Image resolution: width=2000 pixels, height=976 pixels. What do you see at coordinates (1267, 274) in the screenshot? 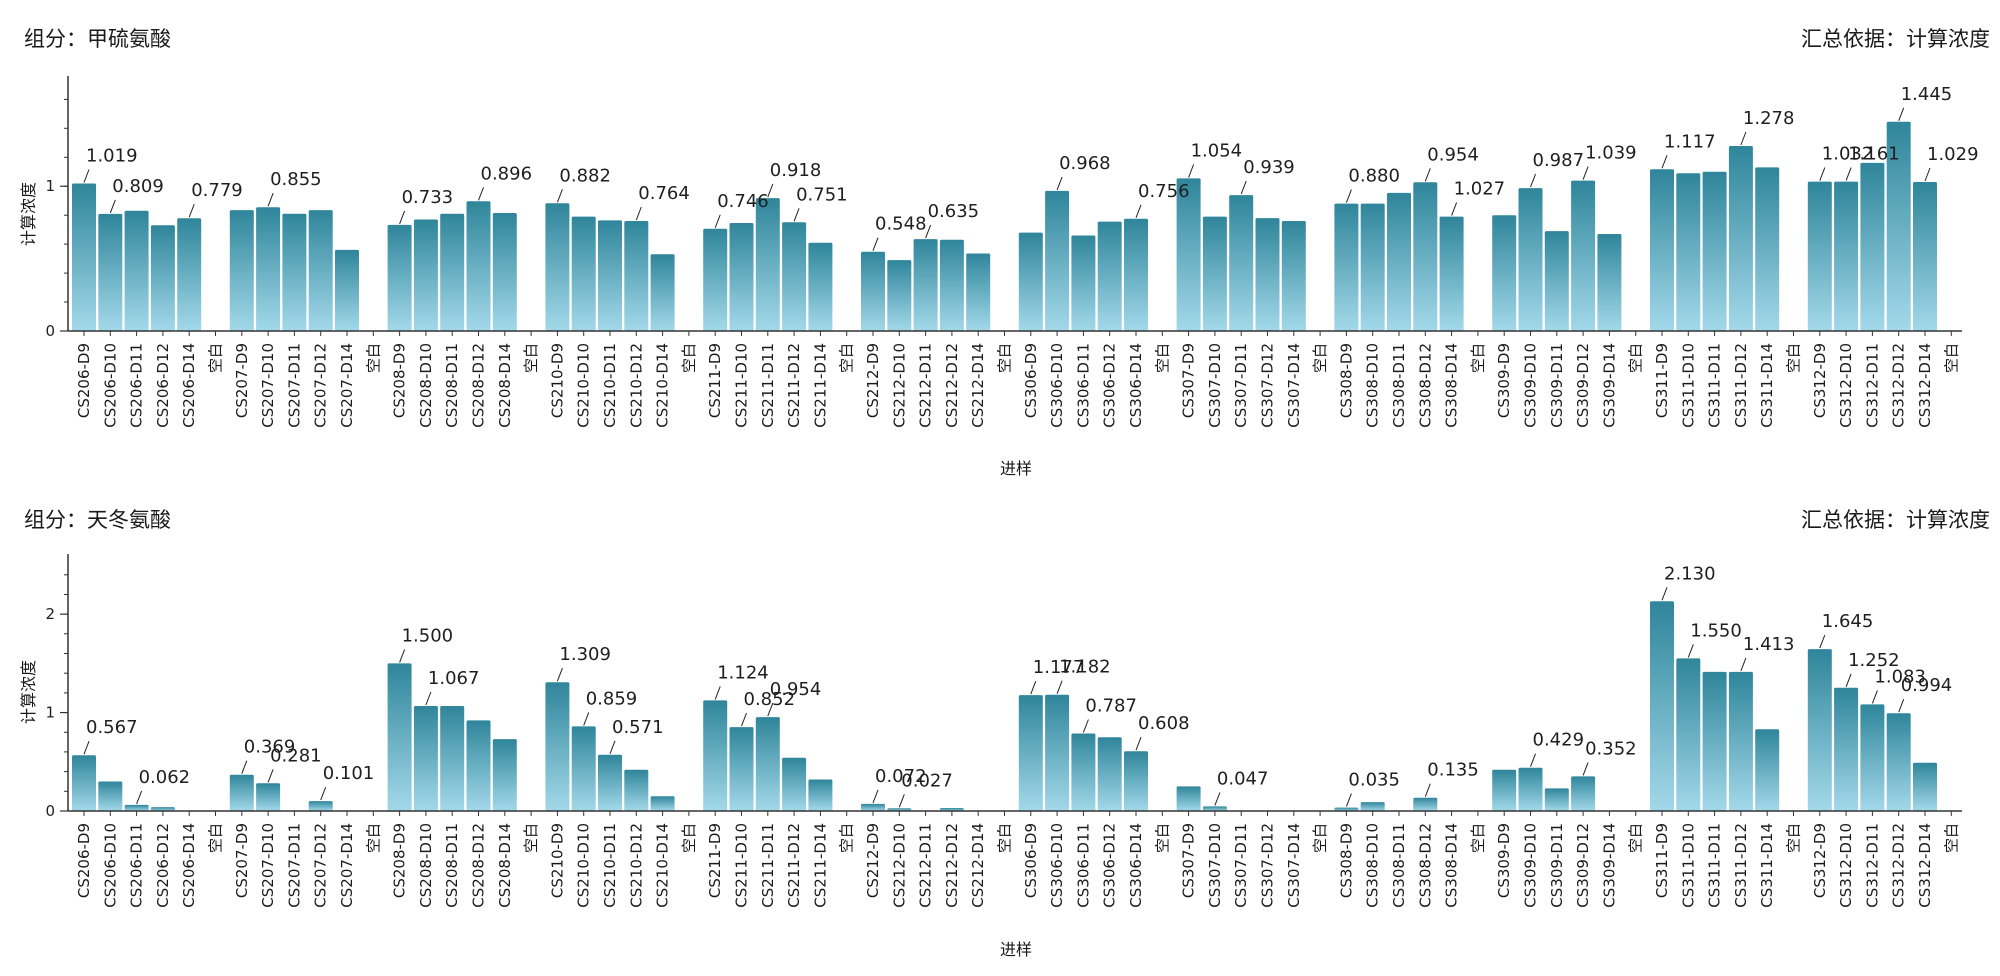
I see `bar-CS307-D12` at bounding box center [1267, 274].